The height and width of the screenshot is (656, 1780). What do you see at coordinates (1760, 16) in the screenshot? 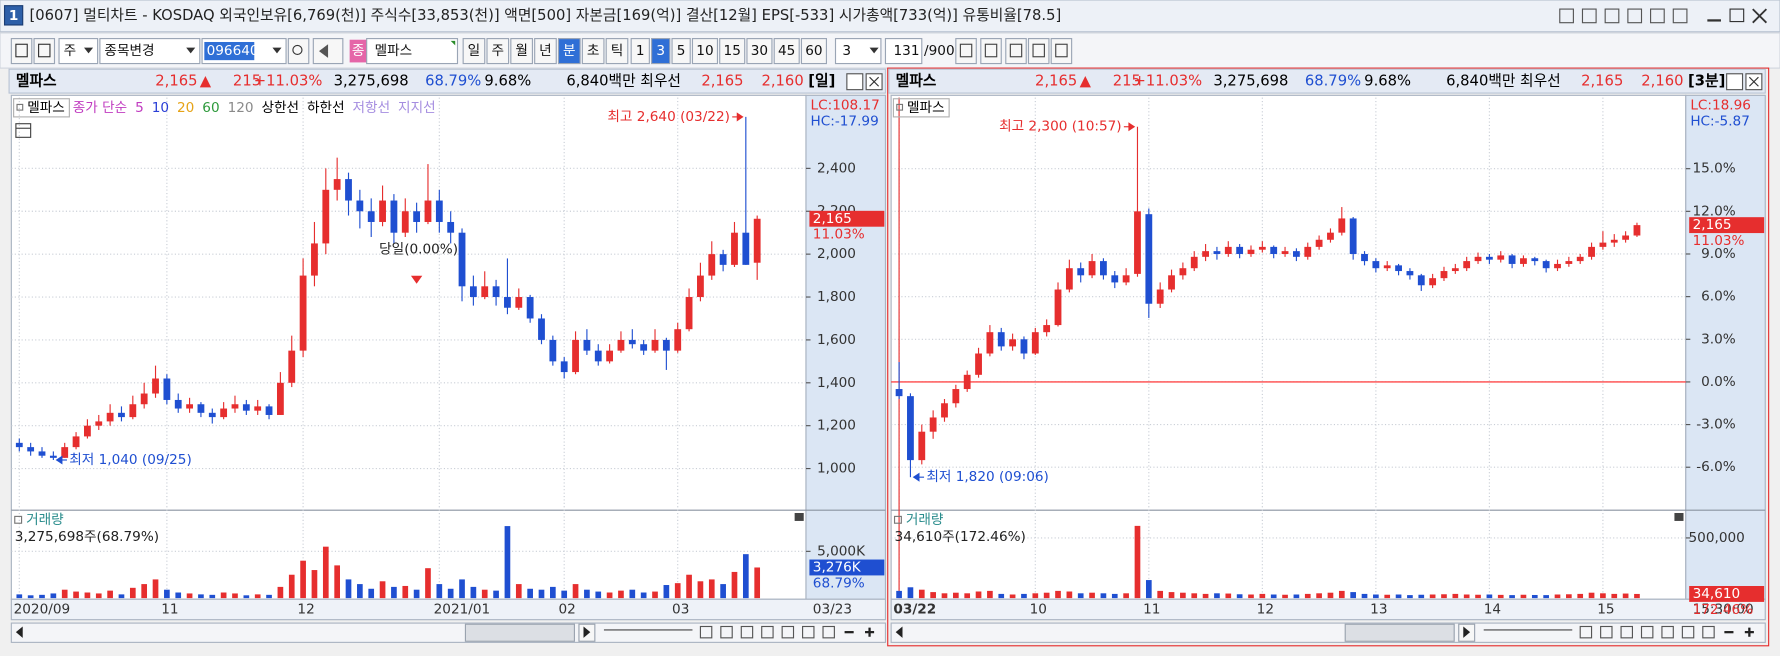
I see `close-button` at bounding box center [1760, 16].